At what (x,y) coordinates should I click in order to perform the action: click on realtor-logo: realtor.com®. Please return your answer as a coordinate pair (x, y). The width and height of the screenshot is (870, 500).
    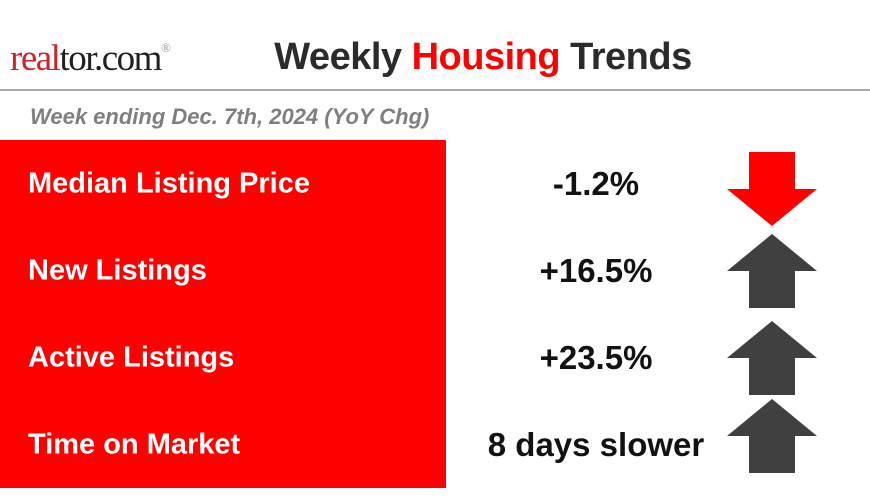
    Looking at the image, I should click on (90, 58).